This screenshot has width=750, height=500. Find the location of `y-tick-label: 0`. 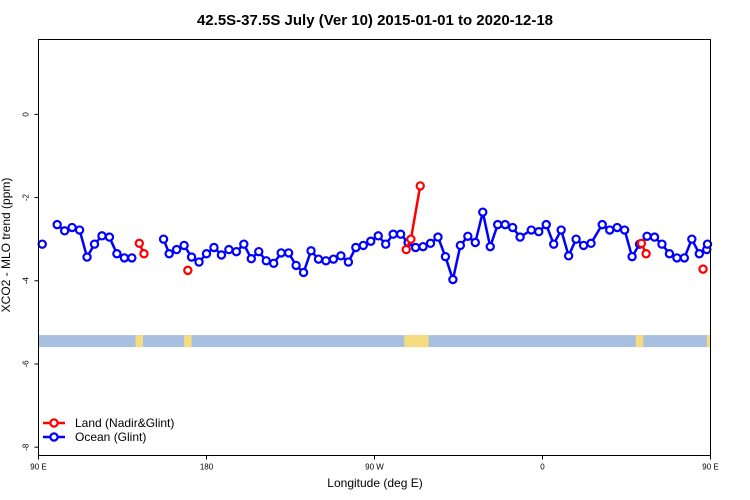

y-tick-label: 0 is located at coordinates (26, 114).